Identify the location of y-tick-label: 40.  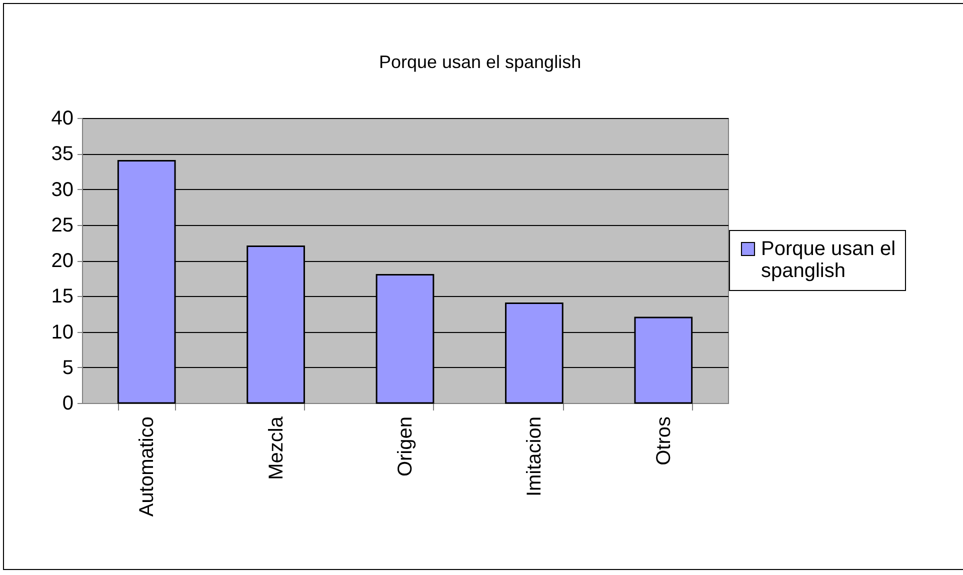
(62, 119).